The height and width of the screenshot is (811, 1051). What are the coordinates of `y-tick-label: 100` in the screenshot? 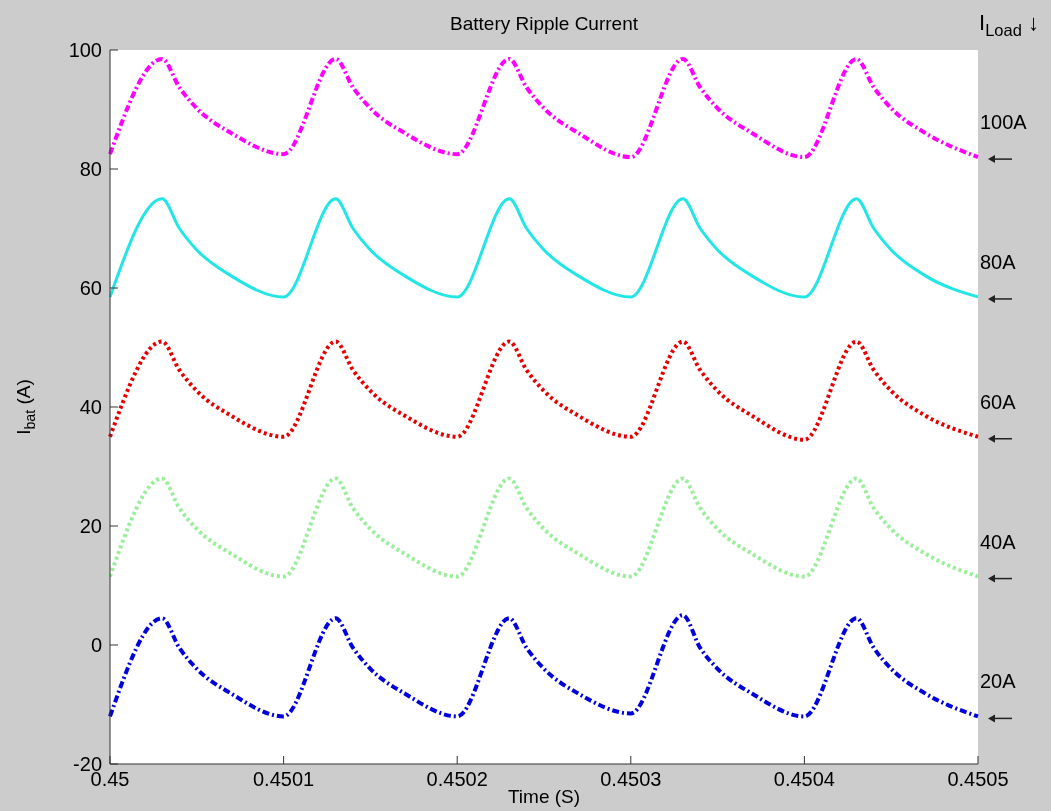 It's located at (85, 50).